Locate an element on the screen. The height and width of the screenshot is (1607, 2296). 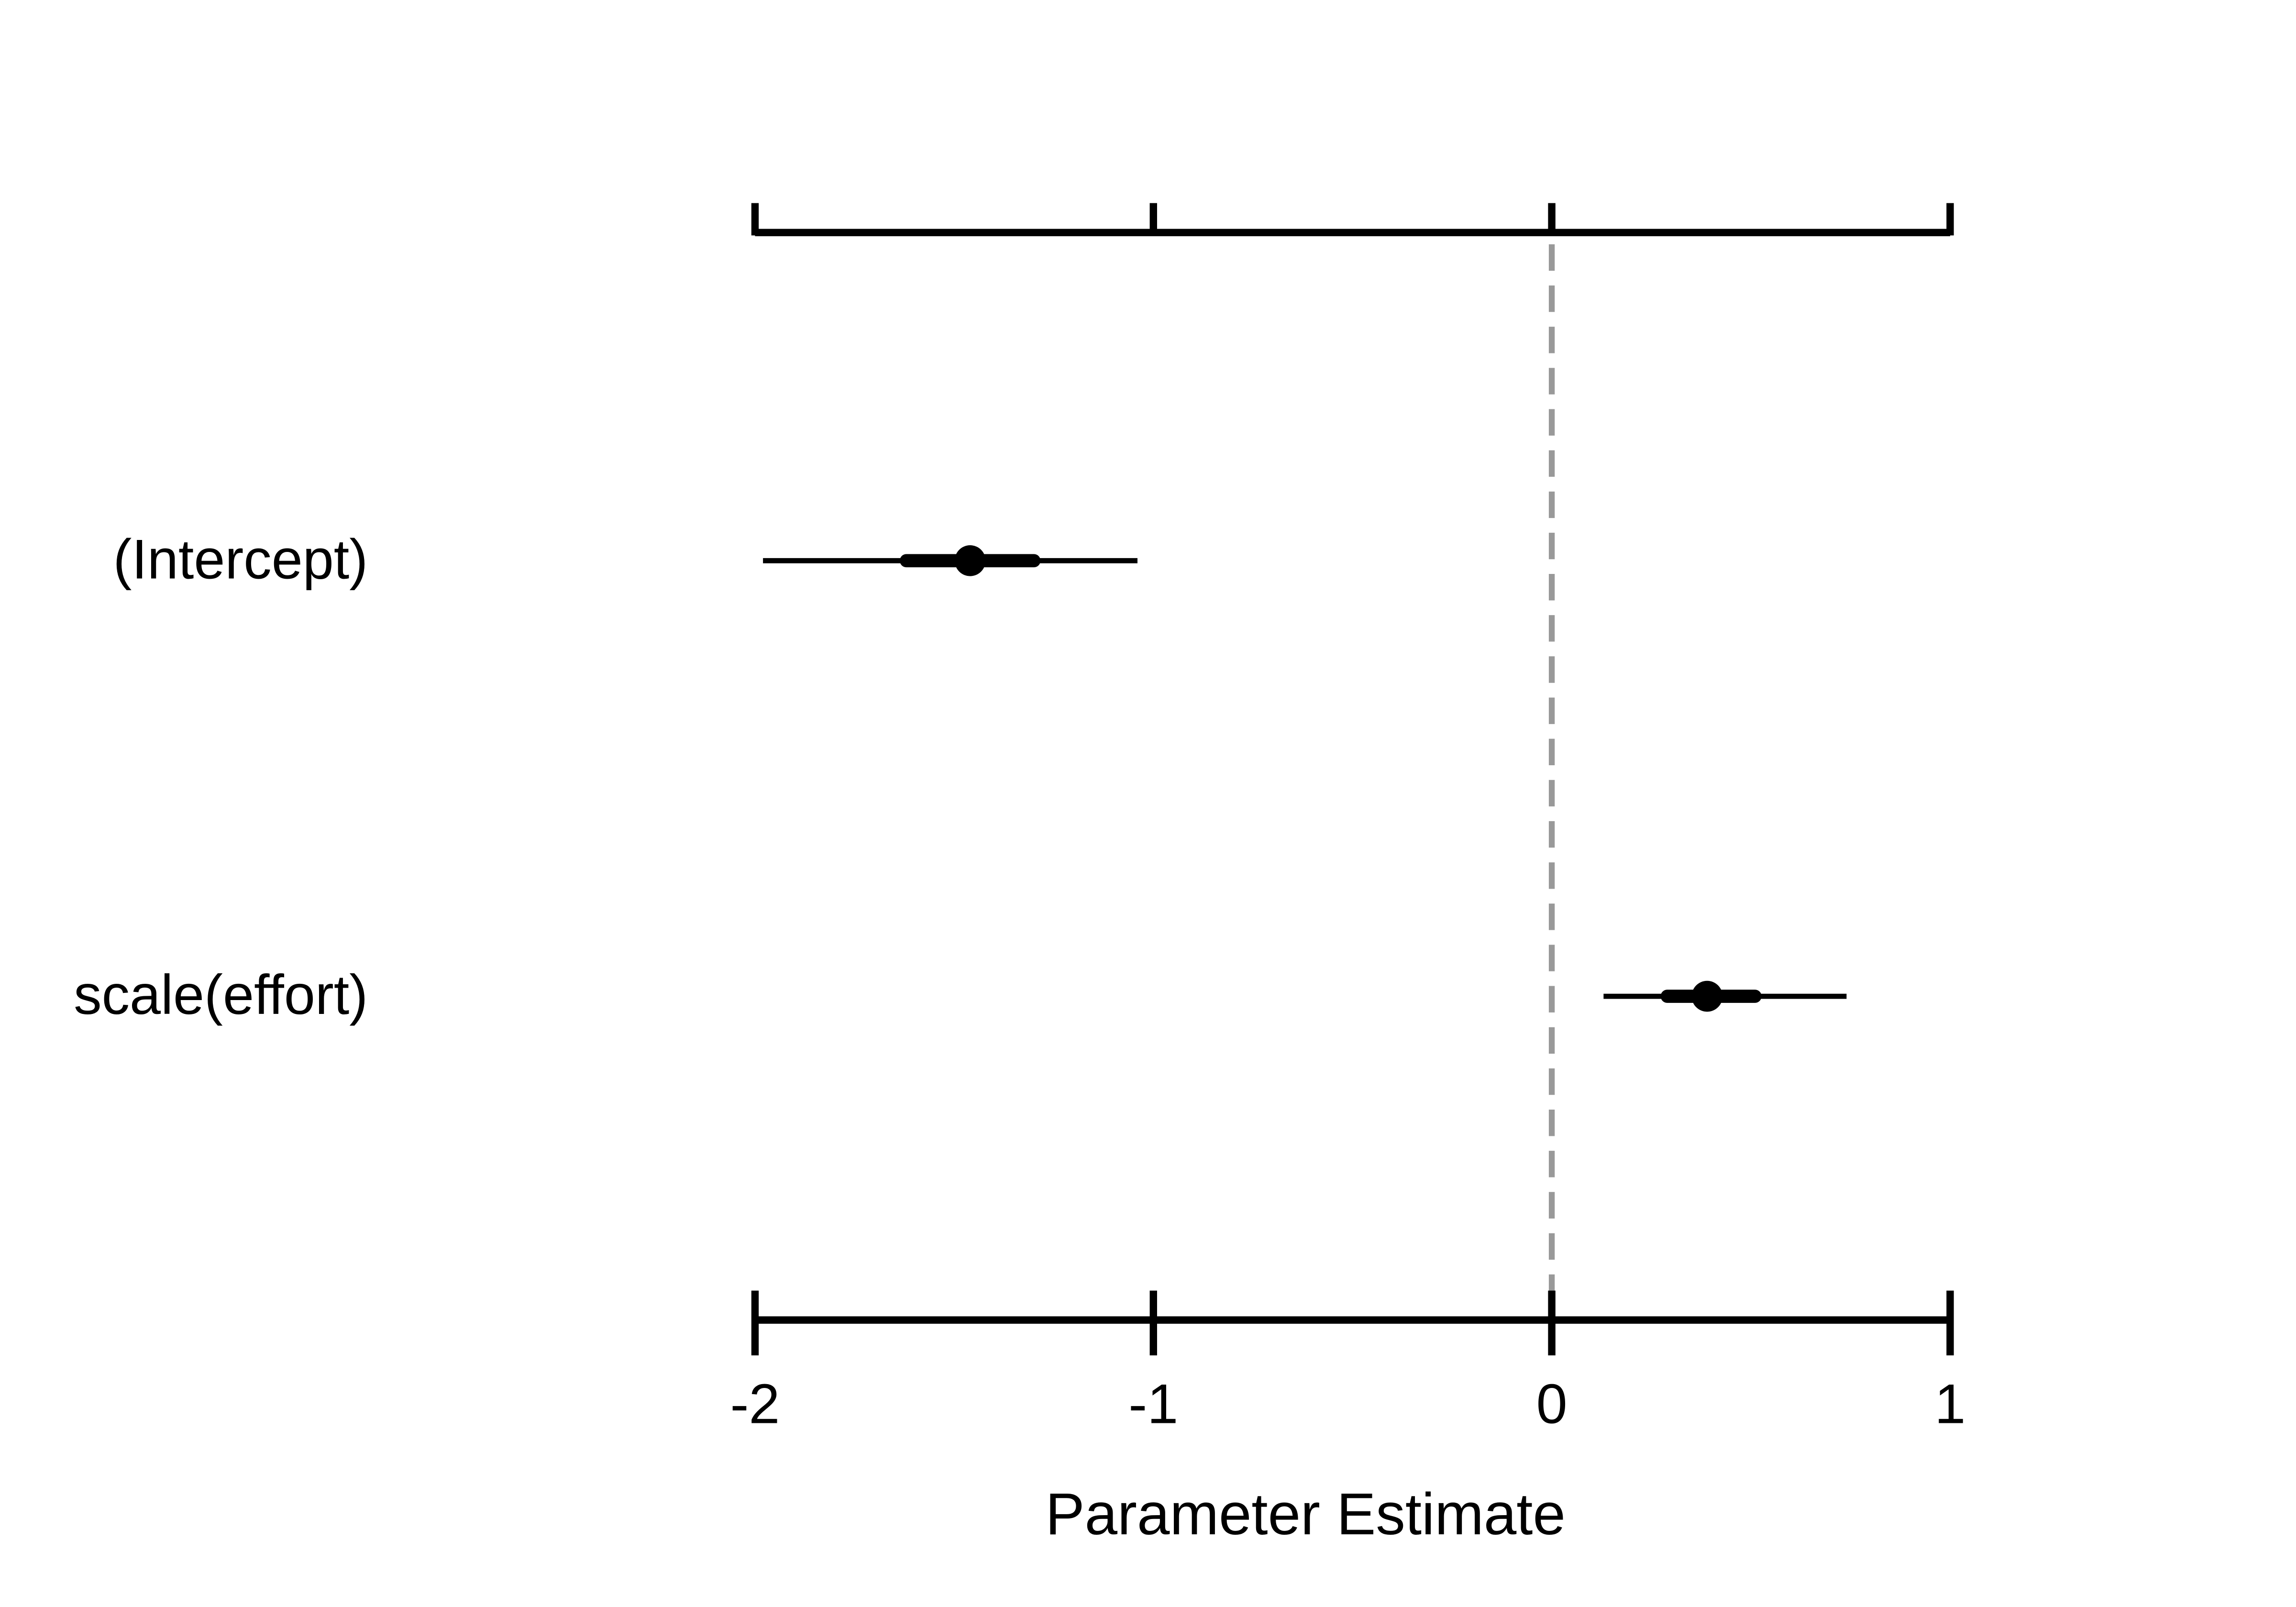
y-category-label: scale(effort) is located at coordinates (221, 994).